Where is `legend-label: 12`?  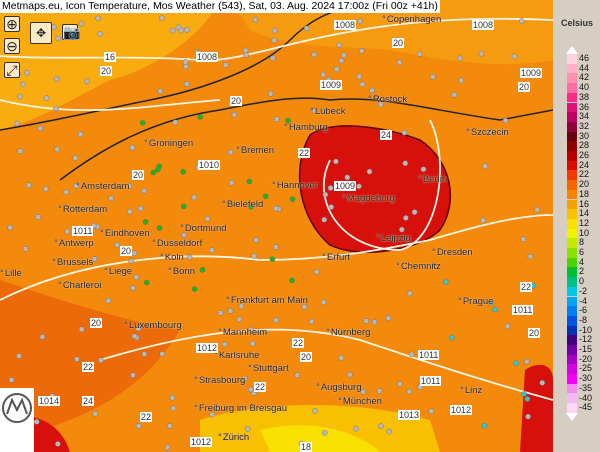 legend-label: 12 is located at coordinates (584, 222).